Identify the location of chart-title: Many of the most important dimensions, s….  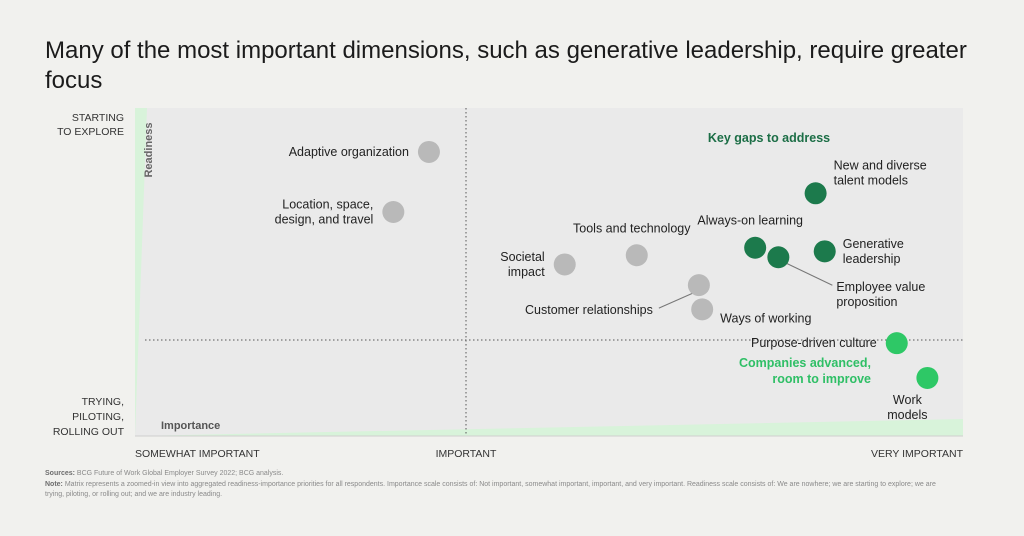
(506, 65).